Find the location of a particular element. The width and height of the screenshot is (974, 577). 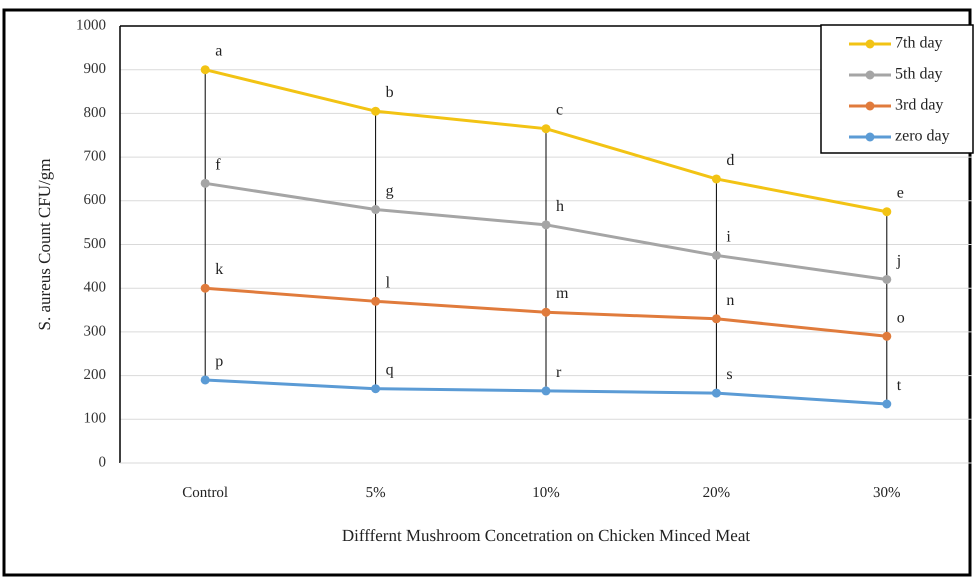

y-tick-label: 600 is located at coordinates (95, 200).